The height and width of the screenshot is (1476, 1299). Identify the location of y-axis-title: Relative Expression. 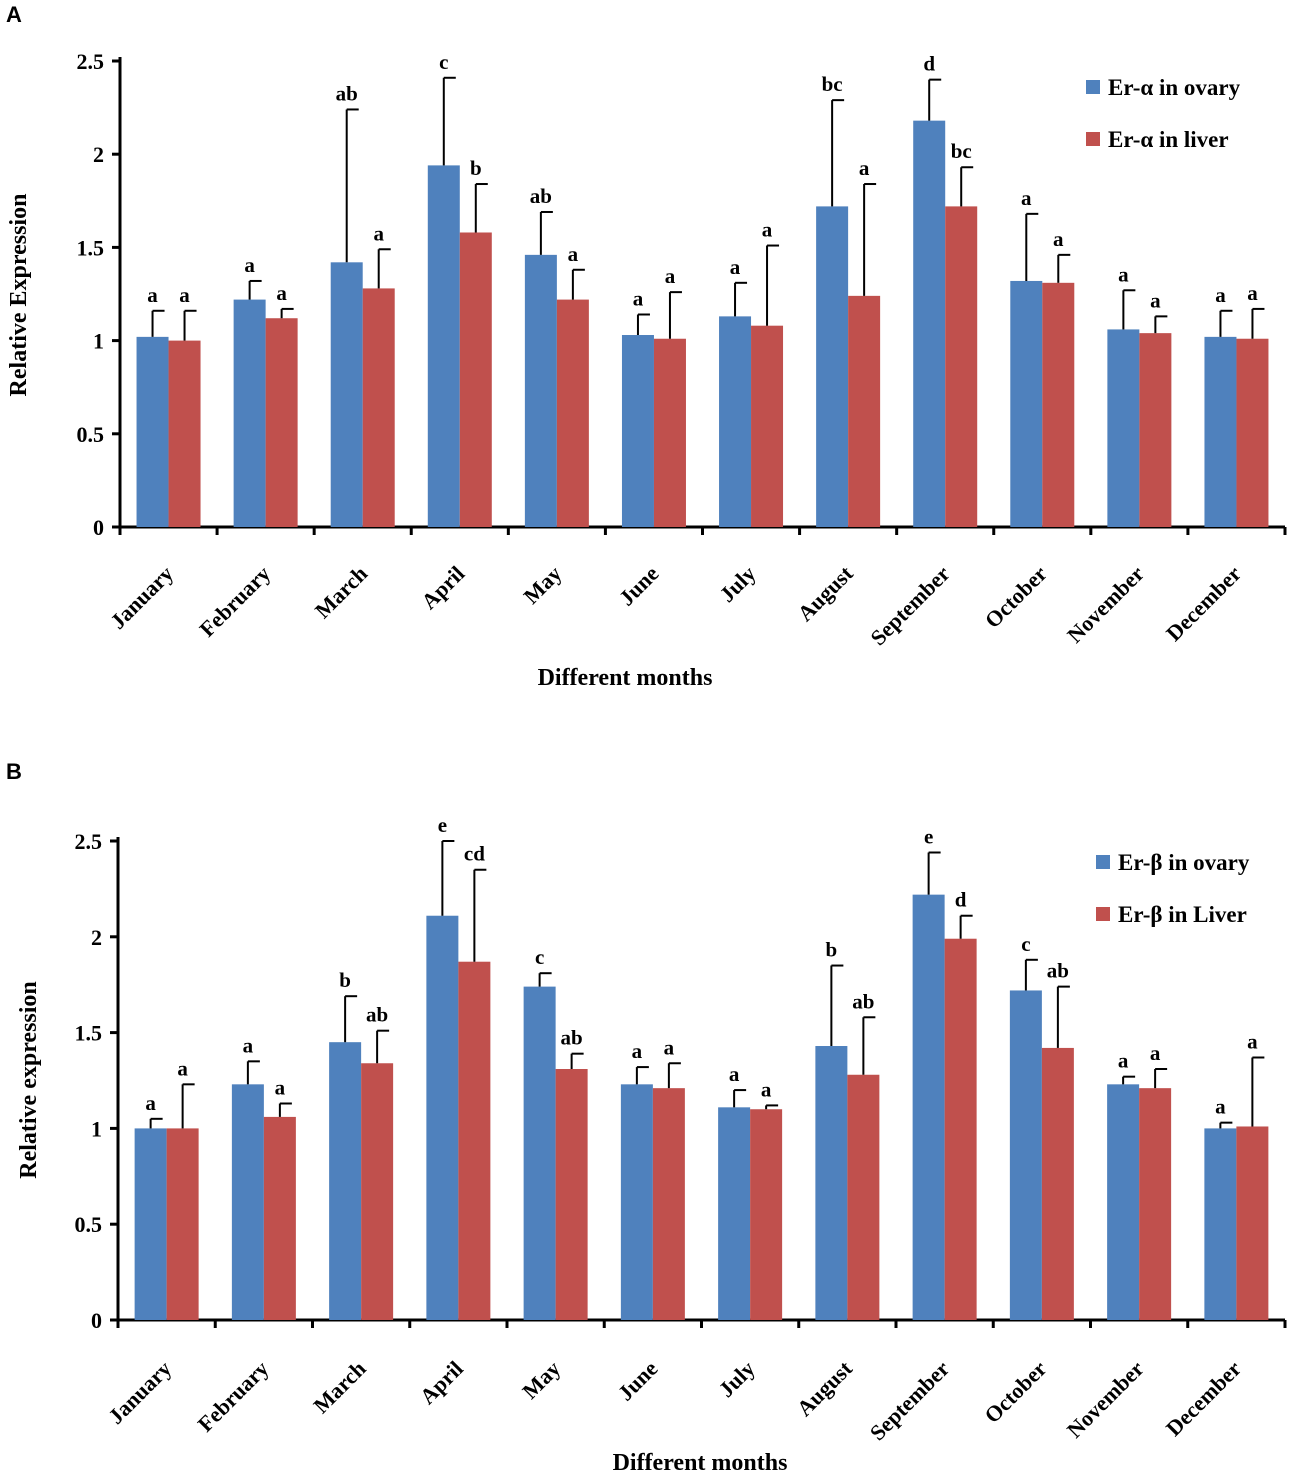
(19, 295).